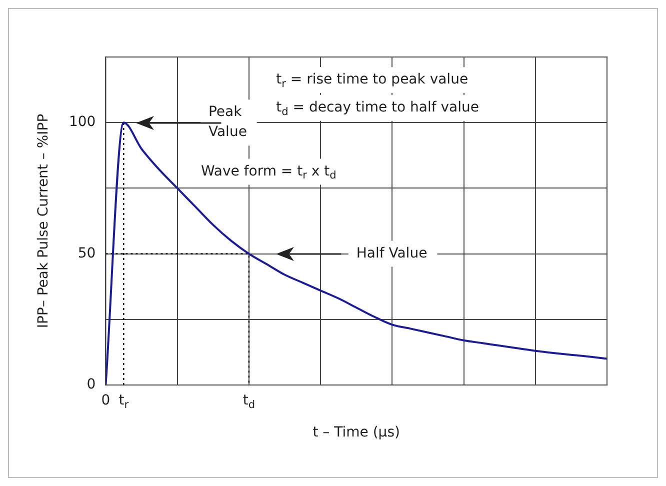 This screenshot has height=486, width=666. What do you see at coordinates (392, 253) in the screenshot?
I see `annotation: Half Value` at bounding box center [392, 253].